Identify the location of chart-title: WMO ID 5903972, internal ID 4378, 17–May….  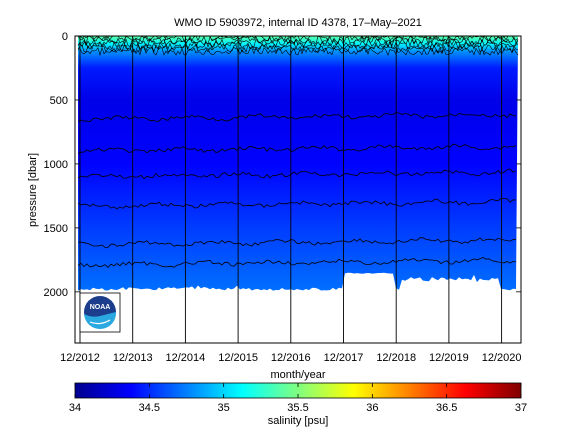
(298, 23).